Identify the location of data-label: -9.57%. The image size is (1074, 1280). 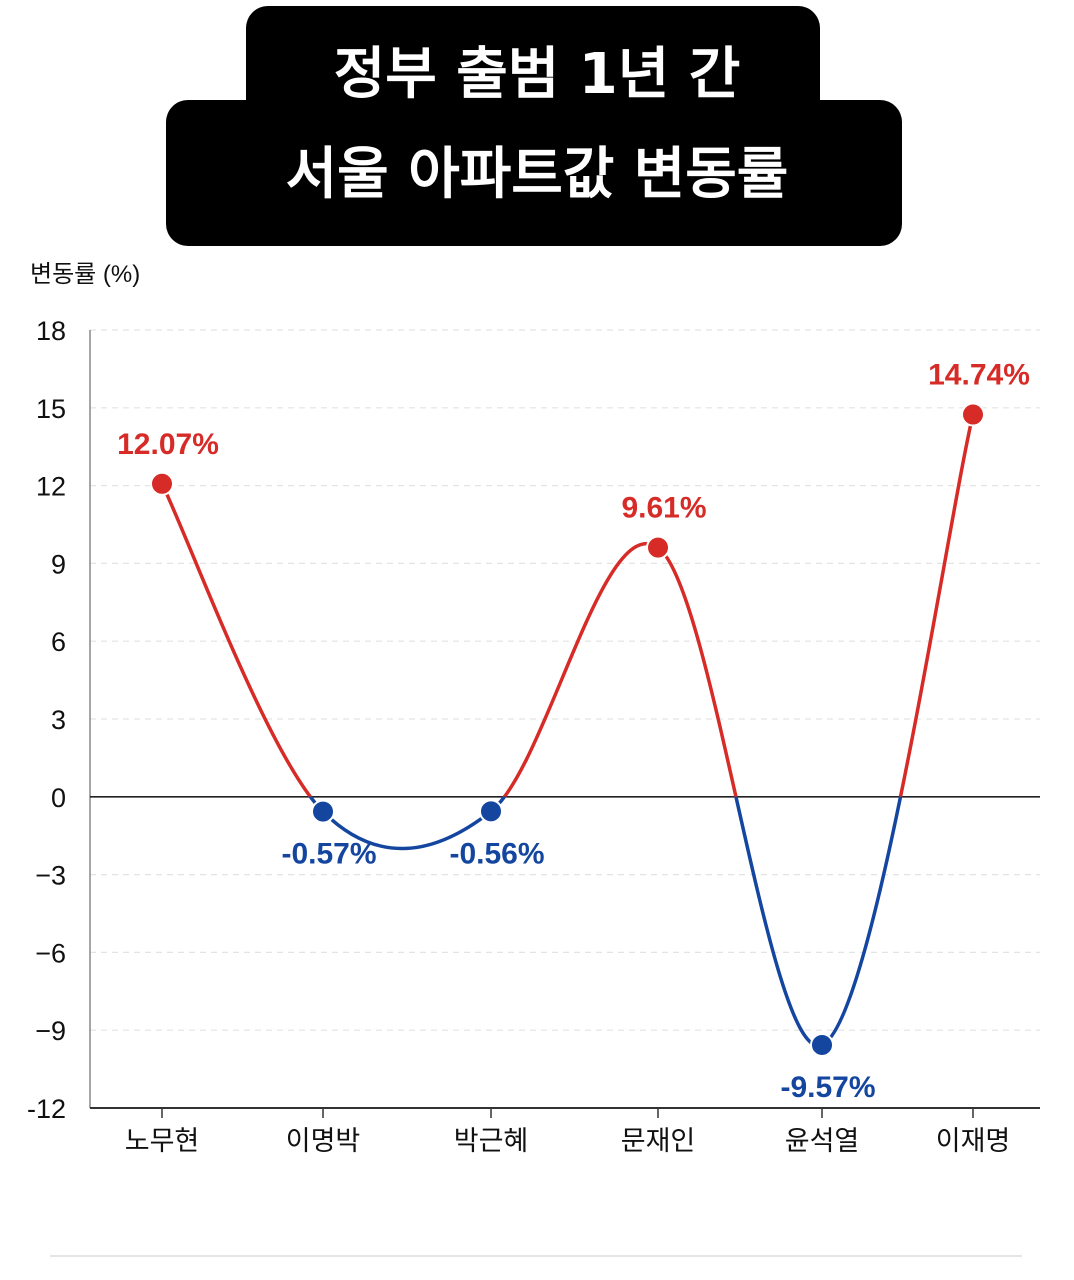
(827, 1087).